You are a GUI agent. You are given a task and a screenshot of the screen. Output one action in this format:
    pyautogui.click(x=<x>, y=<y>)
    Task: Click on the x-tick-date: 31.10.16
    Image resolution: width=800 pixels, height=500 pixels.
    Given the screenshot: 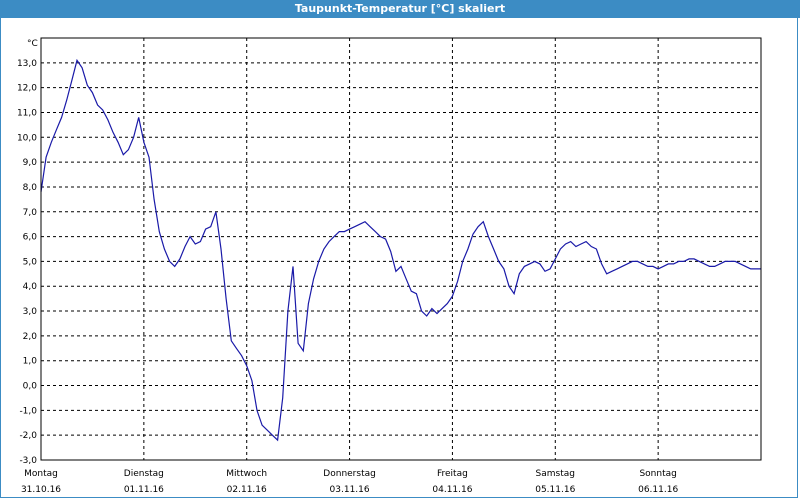 What is the action you would take?
    pyautogui.click(x=41, y=490)
    